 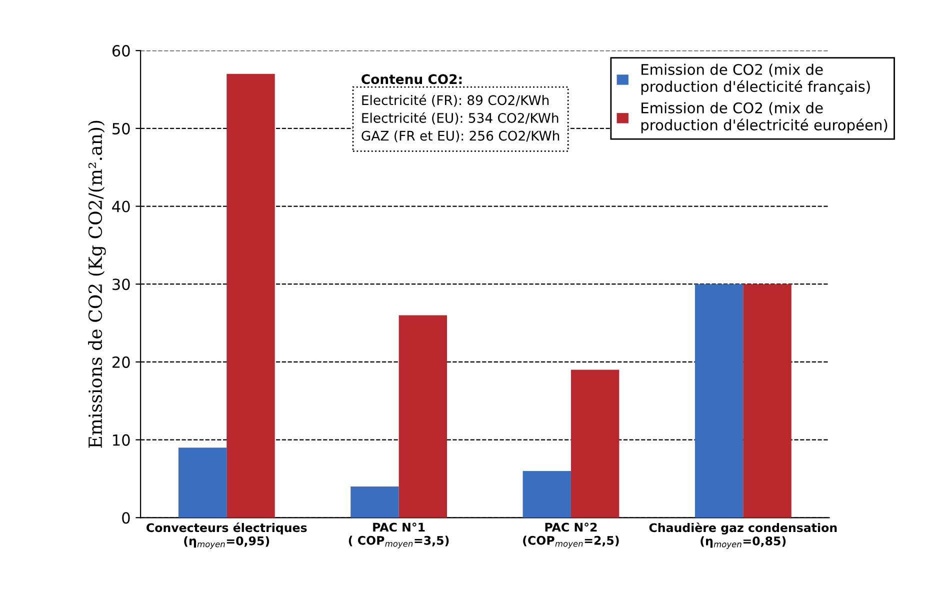 I want to click on annotation: Contenu CO2:, so click(x=412, y=79).